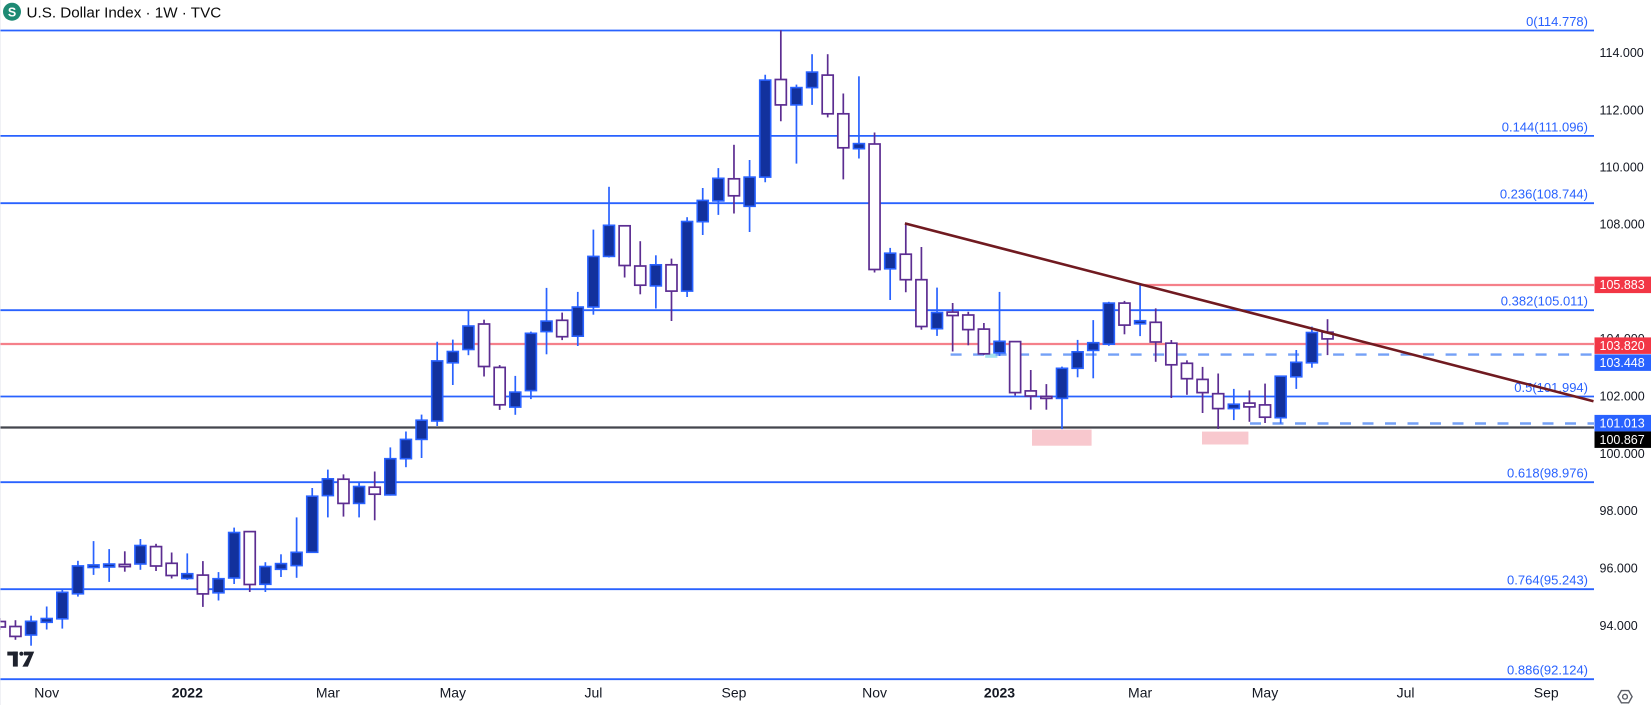  Describe the element at coordinates (1547, 473) in the screenshot. I see `svg-text: 0.618(98.976)` at that location.